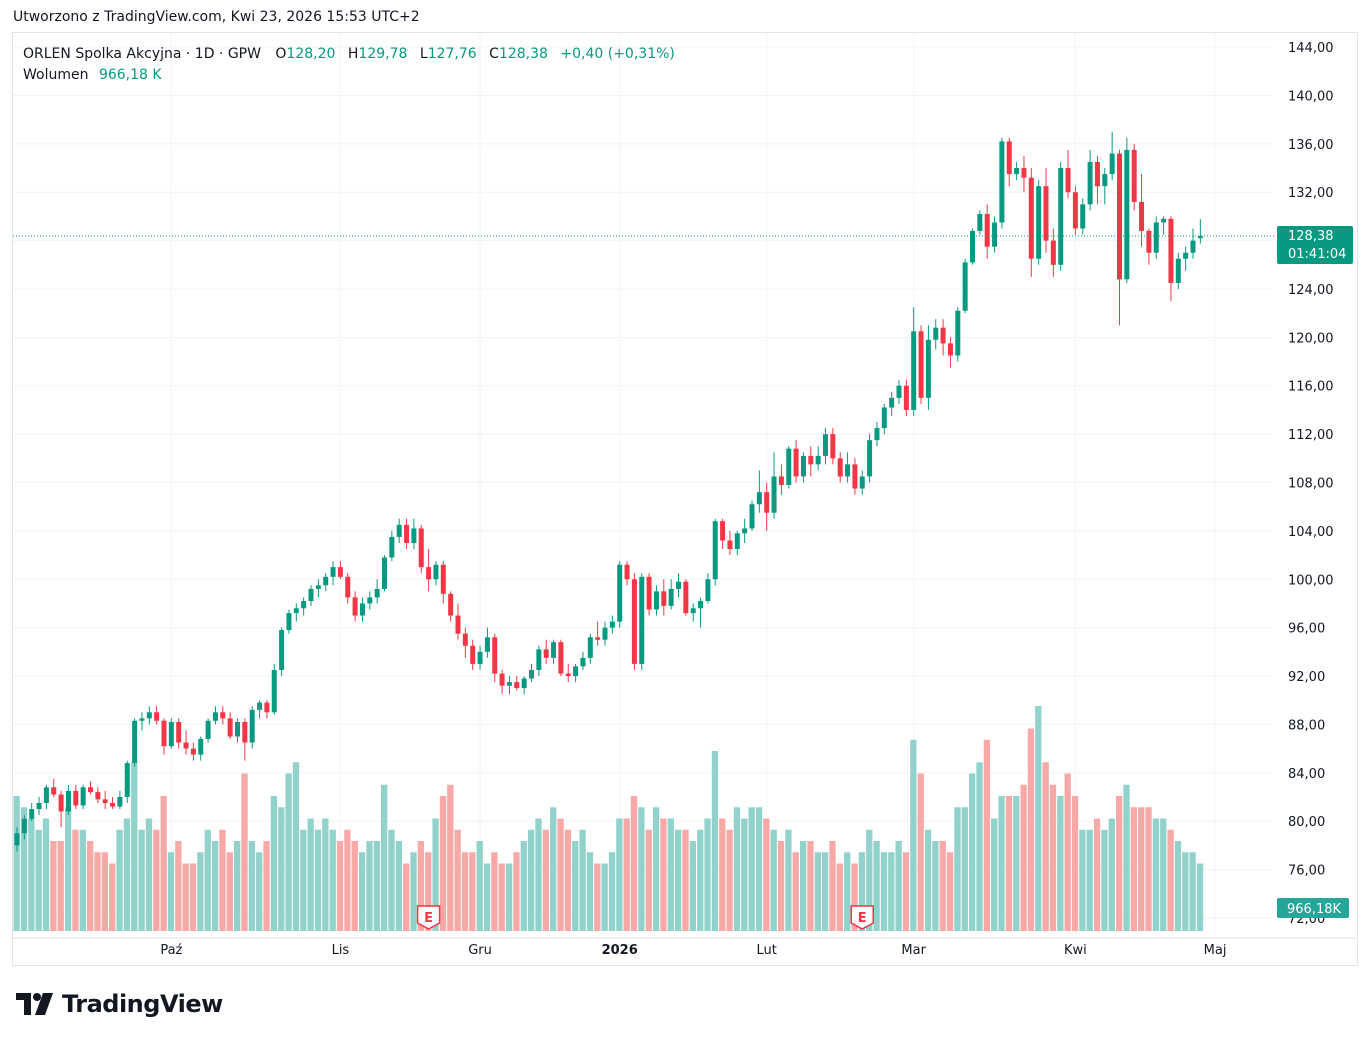  I want to click on tradingview-logo-icon, so click(34, 1004).